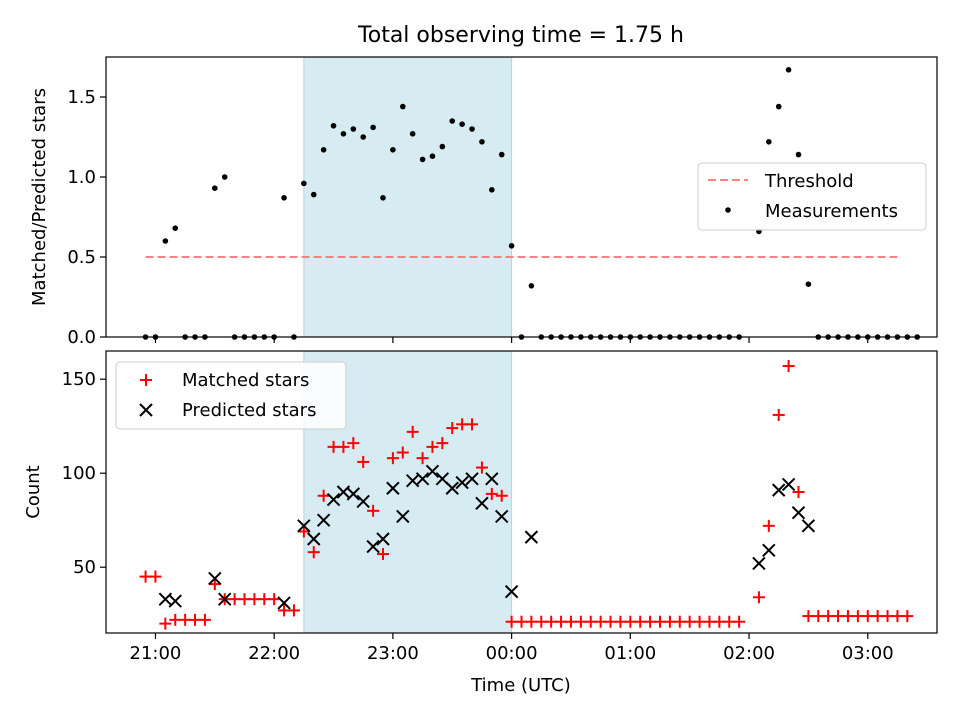  What do you see at coordinates (512, 653) in the screenshot?
I see `x-tick-label: 00:00` at bounding box center [512, 653].